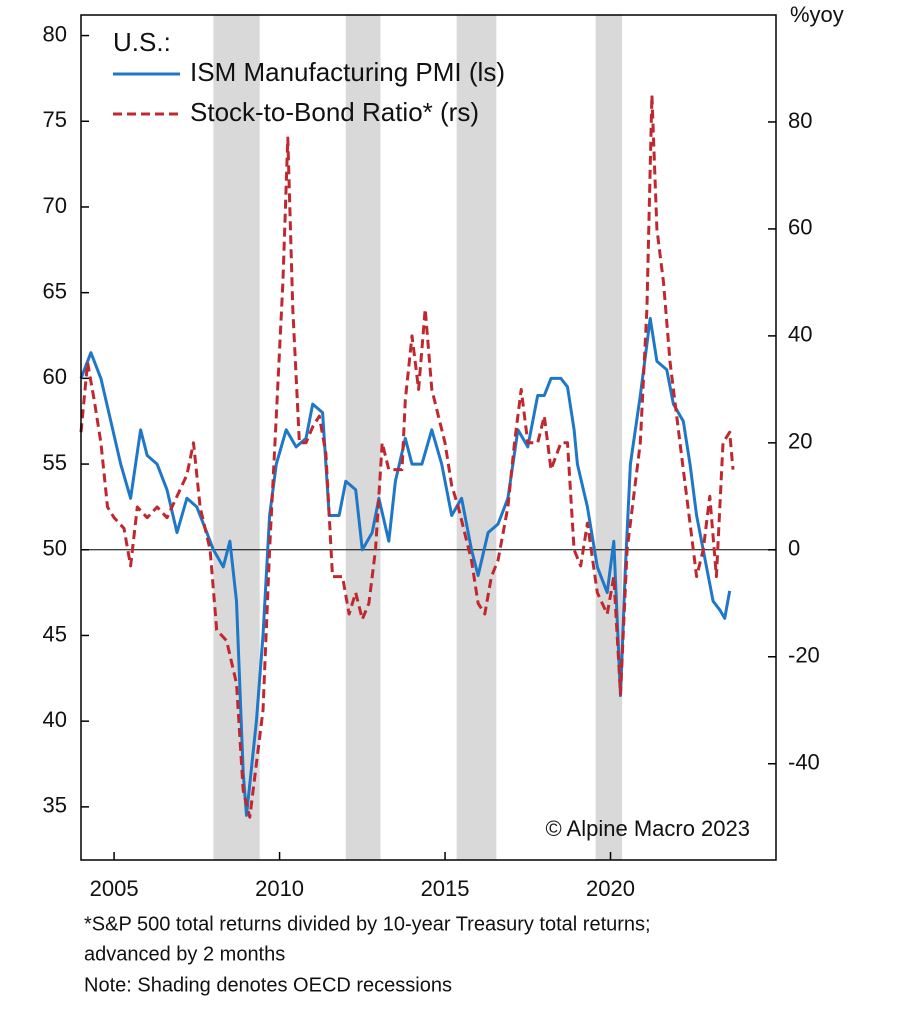  I want to click on y2-tick-label: 80, so click(800, 120).